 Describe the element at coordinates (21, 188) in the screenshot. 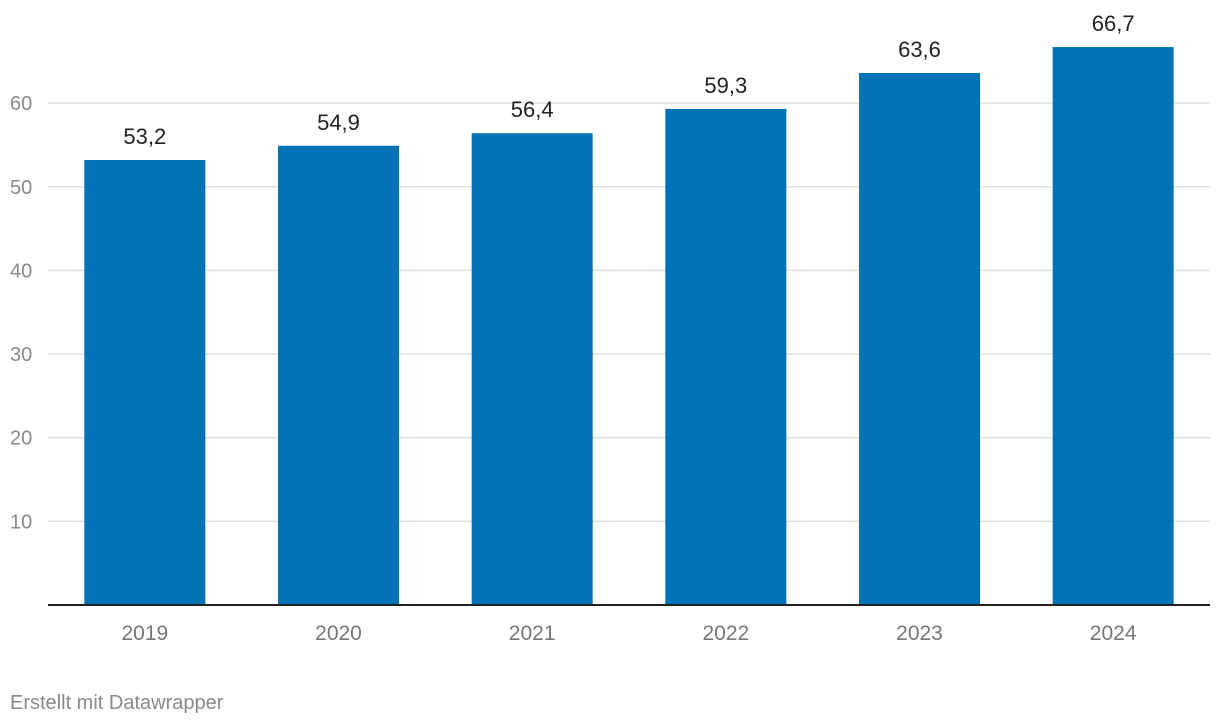

I see `y-tick-label: 50` at that location.